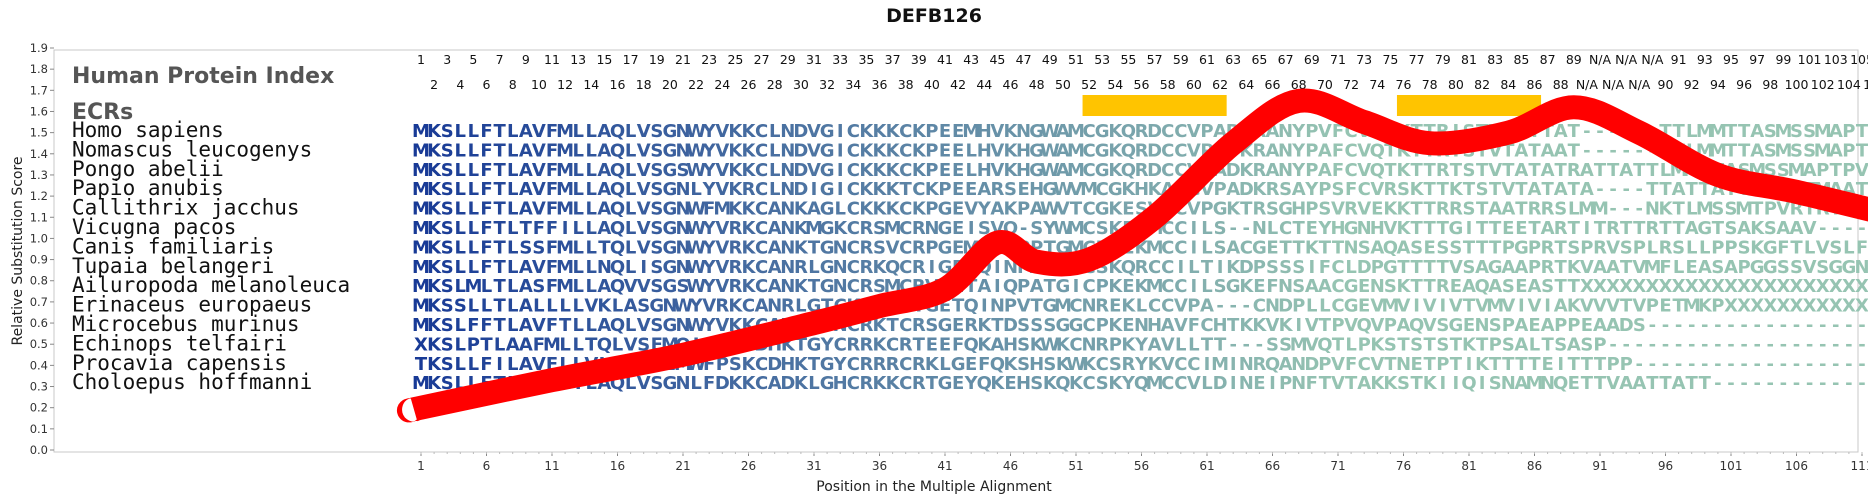 Image resolution: width=1868 pixels, height=500 pixels. I want to click on residue: X, so click(1718, 286).